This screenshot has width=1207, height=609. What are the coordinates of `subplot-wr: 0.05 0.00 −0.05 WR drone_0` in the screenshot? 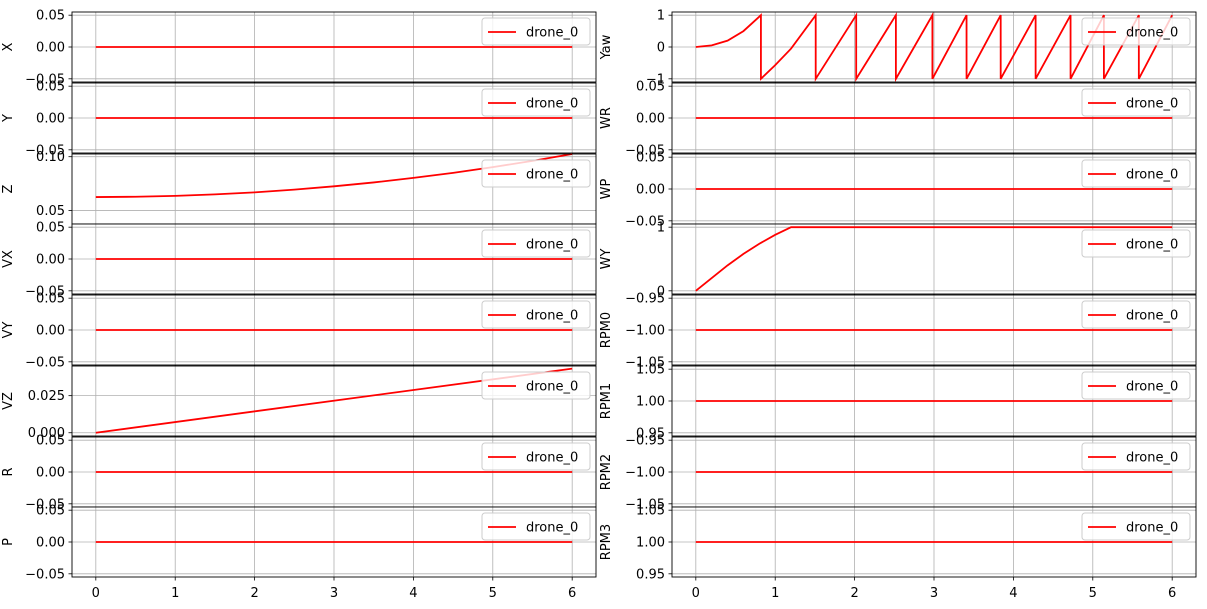 It's located at (898, 119).